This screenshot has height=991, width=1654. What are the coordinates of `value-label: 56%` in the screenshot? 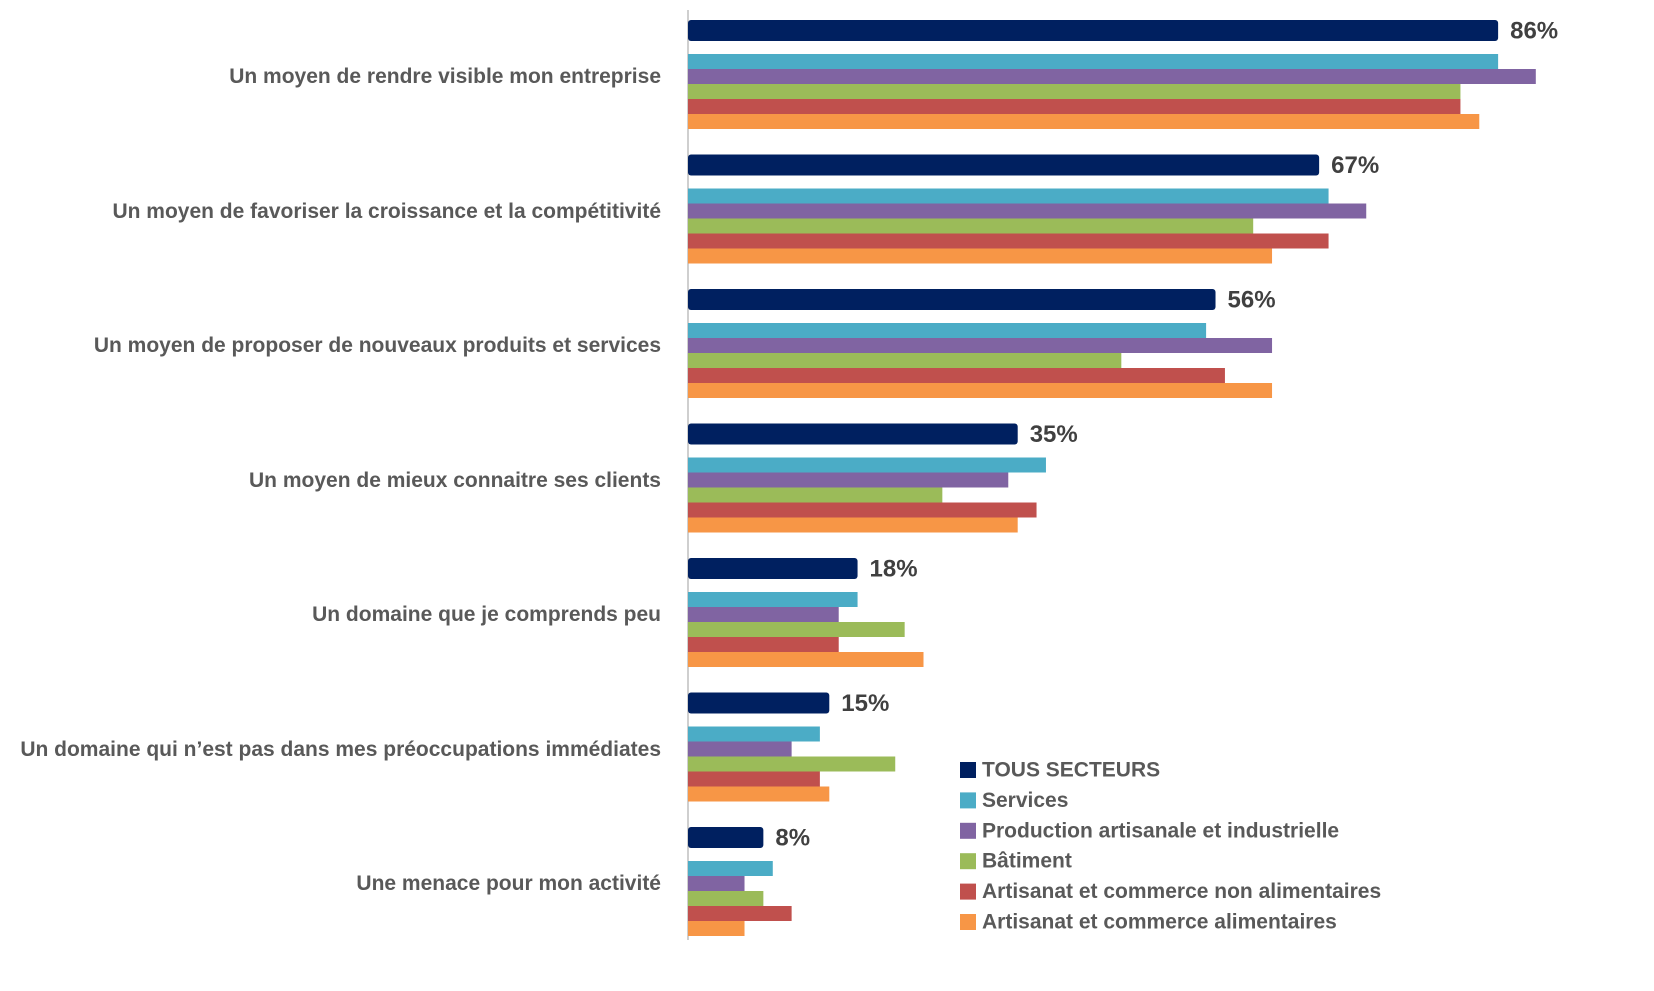 It's located at (1252, 299).